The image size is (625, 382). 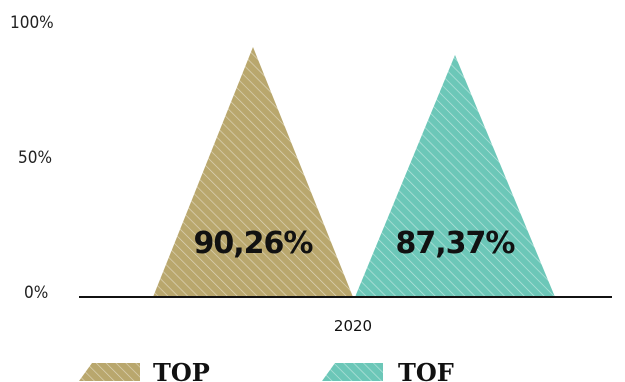 I want to click on legend-label-top: TOP, so click(x=181, y=370).